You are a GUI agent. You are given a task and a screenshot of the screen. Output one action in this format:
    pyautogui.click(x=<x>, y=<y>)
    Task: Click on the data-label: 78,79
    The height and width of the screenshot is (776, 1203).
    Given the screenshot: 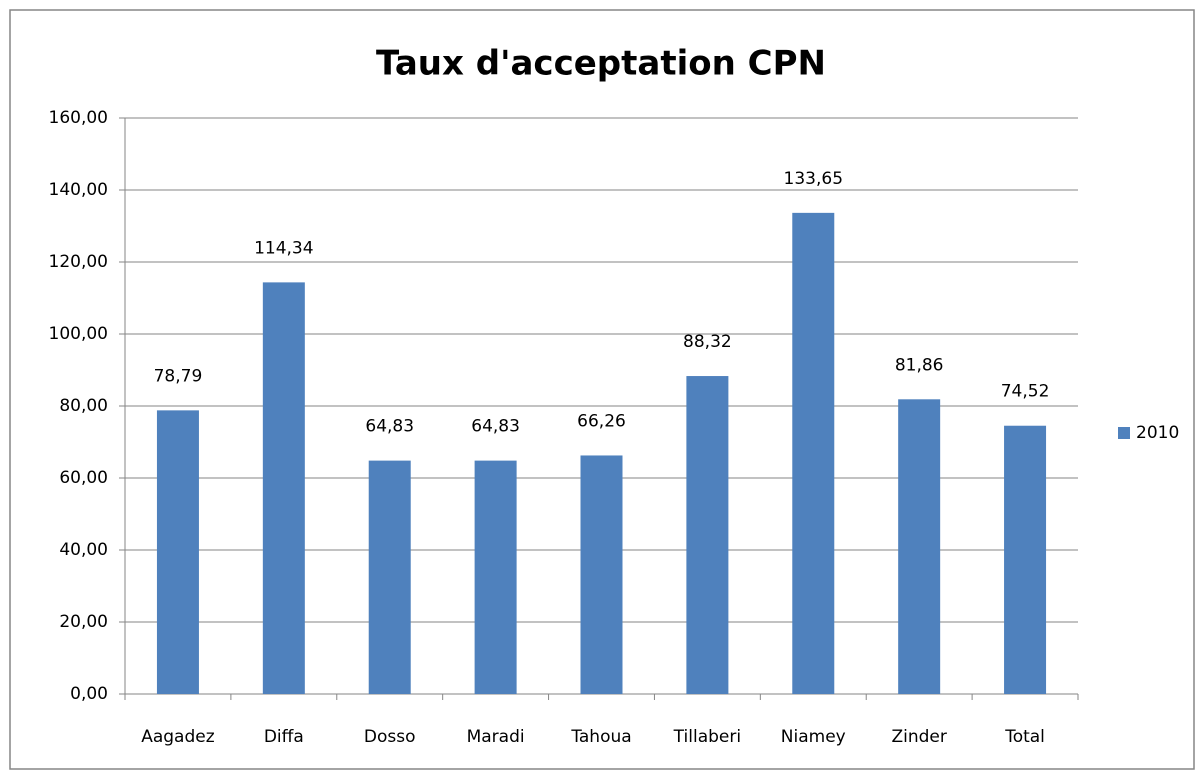 What is the action you would take?
    pyautogui.click(x=178, y=376)
    